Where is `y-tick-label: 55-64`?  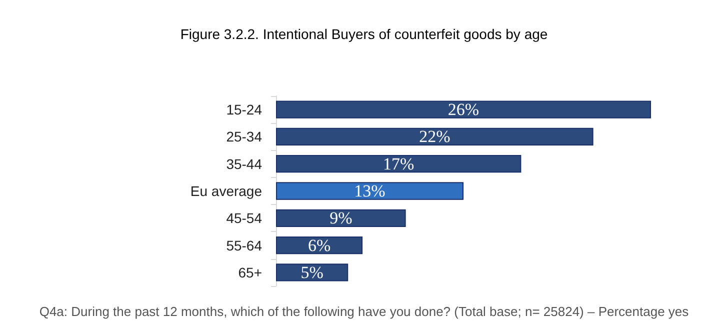 y-tick-label: 55-64 is located at coordinates (244, 245).